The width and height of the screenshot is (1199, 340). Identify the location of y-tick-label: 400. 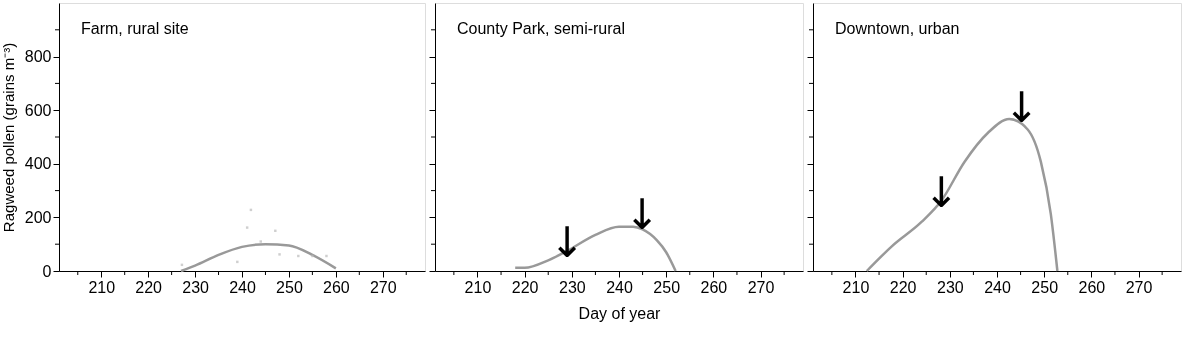
(38, 164).